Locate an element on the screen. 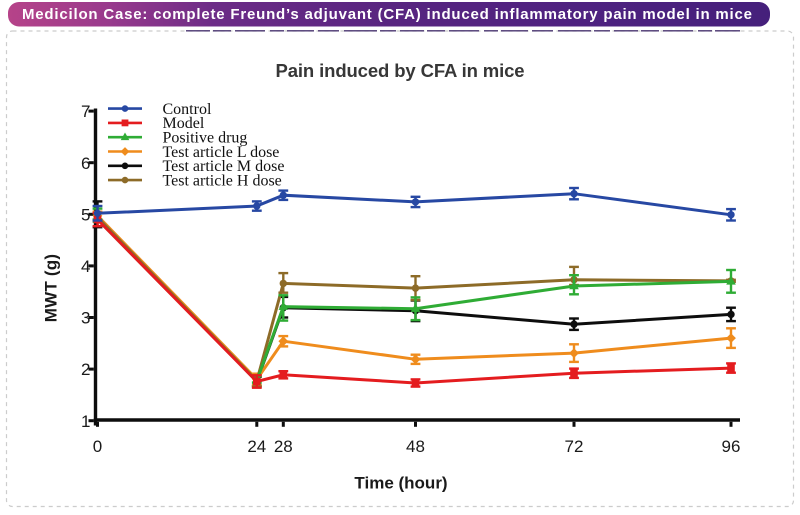  svg-text: Test article L dose is located at coordinates (221, 152).